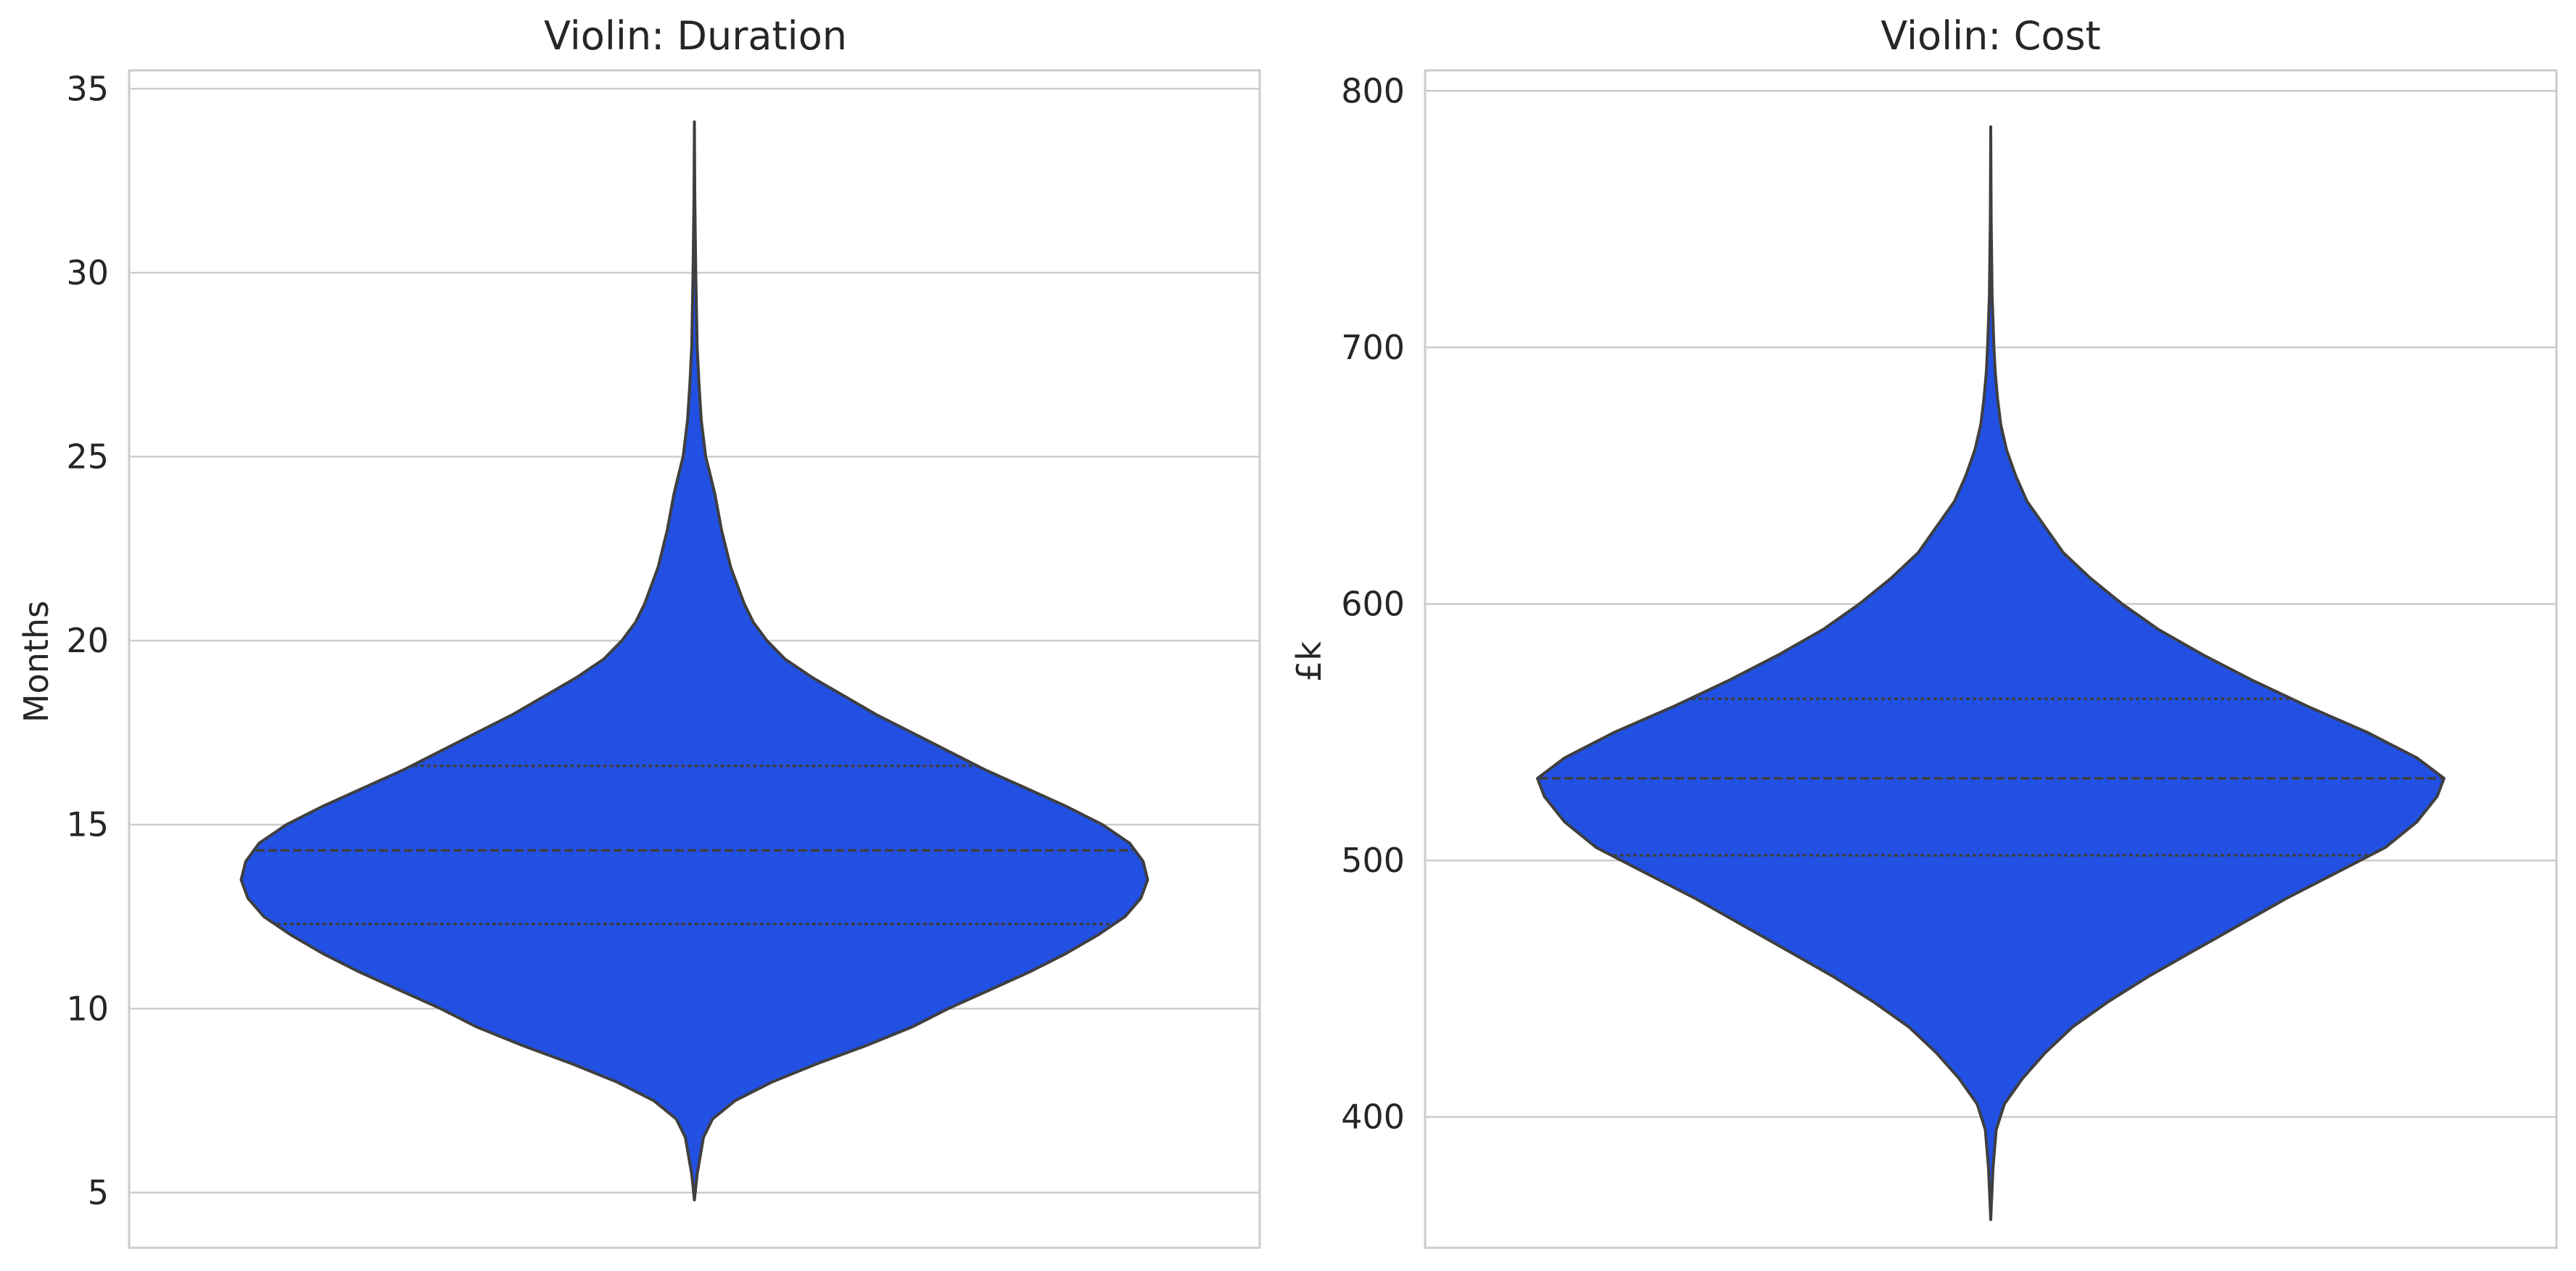 The width and height of the screenshot is (2576, 1271). I want to click on cost-chart-title: Violin: Cost, so click(1990, 36).